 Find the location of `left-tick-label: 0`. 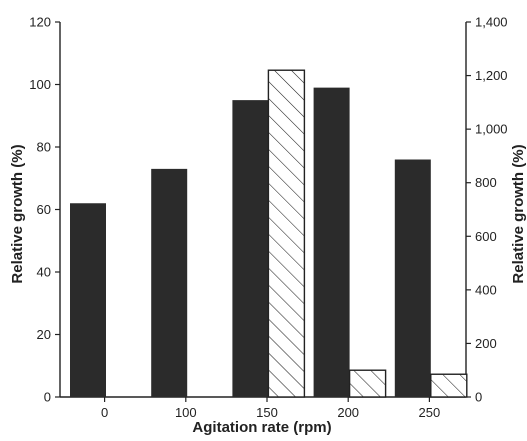

left-tick-label: 0 is located at coordinates (47, 397).